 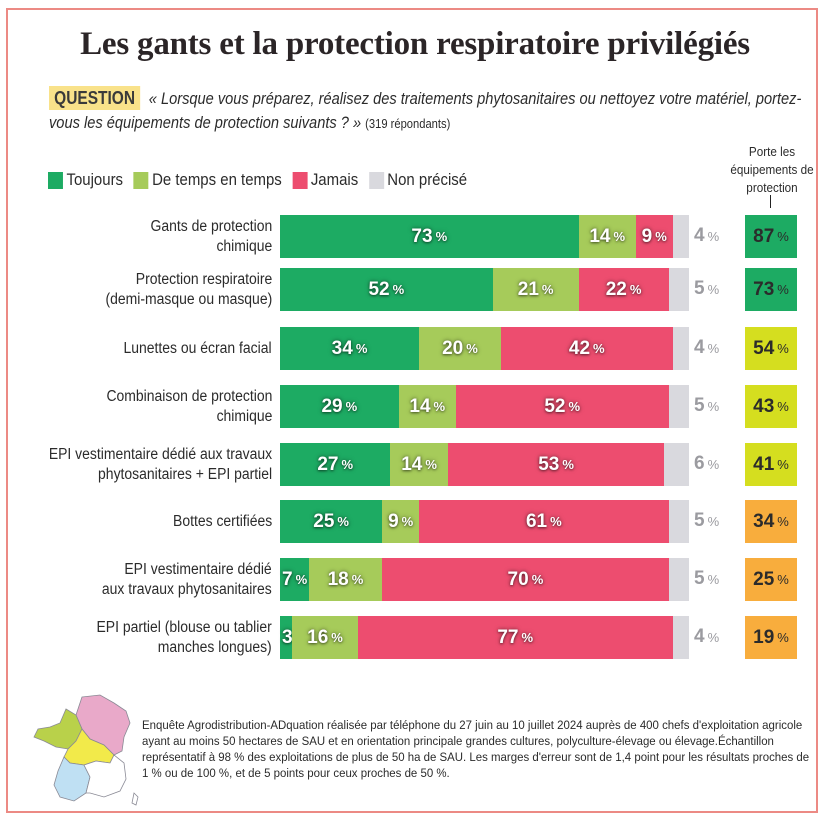 I want to click on bar-segment-jamais: 61%, so click(x=544, y=521).